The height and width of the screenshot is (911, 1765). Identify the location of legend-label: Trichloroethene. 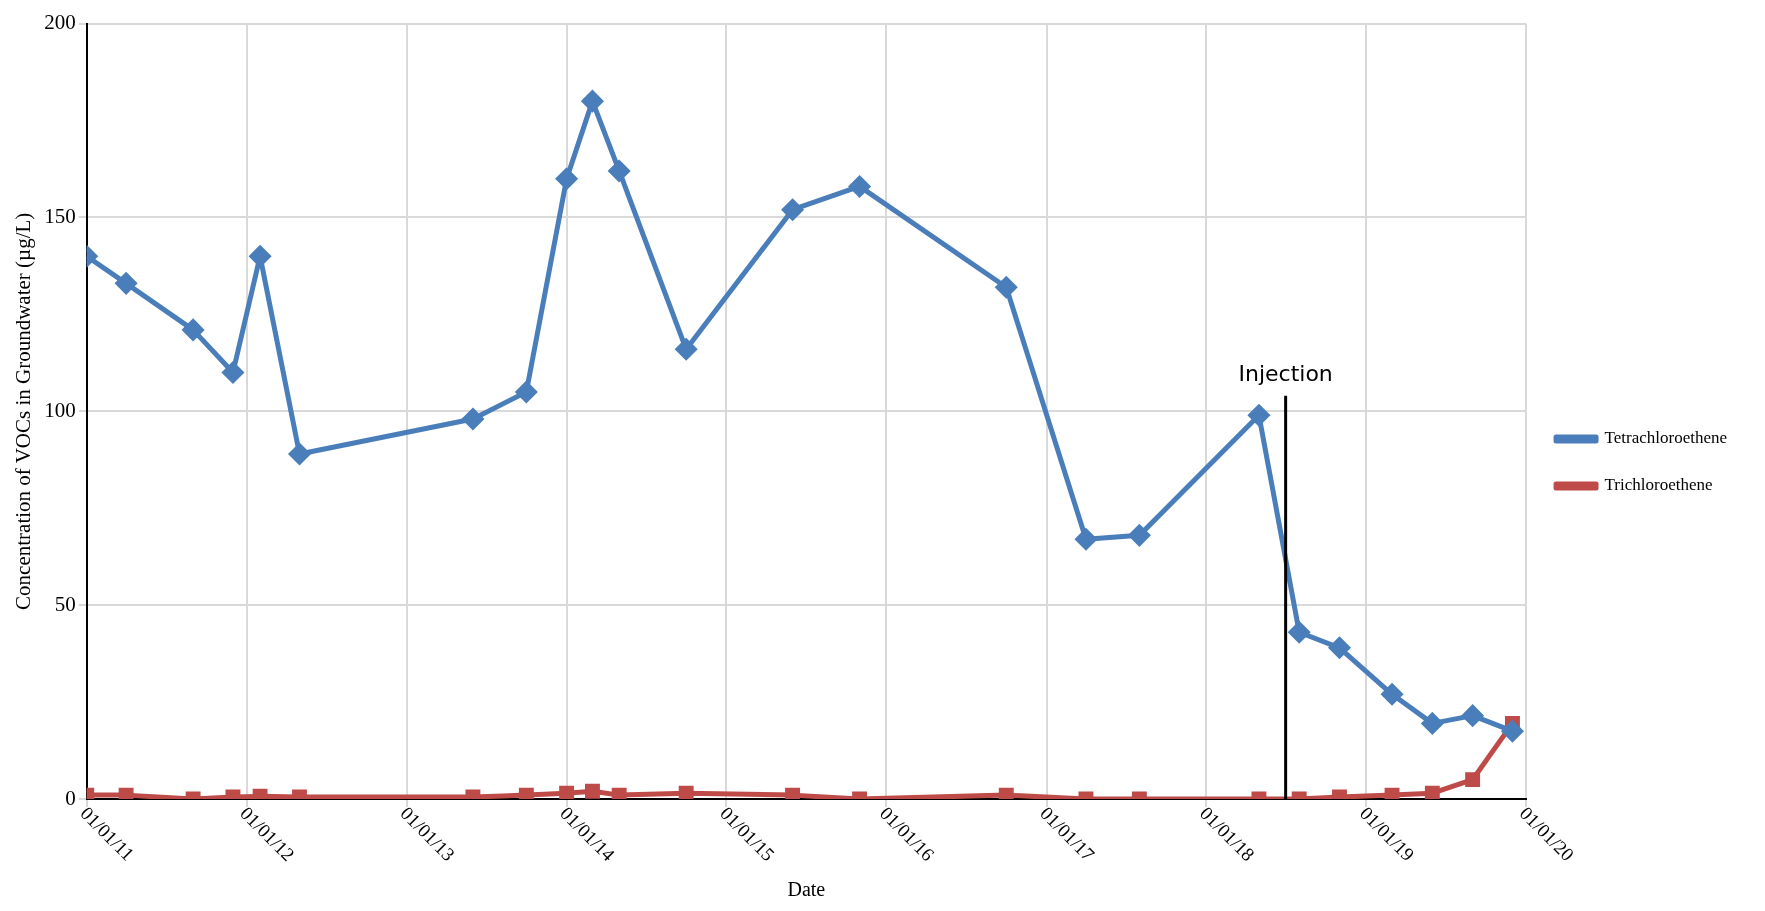
(1658, 485).